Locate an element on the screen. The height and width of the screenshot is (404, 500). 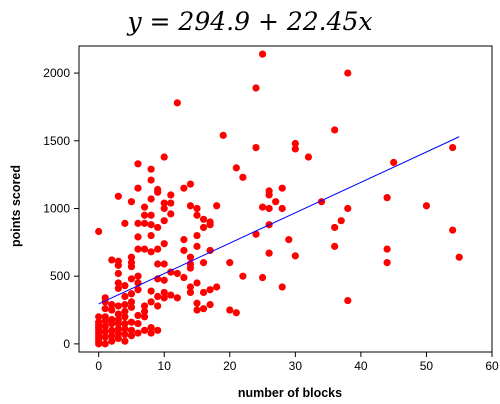
x-axis-label: number of blocks is located at coordinates (290, 393).